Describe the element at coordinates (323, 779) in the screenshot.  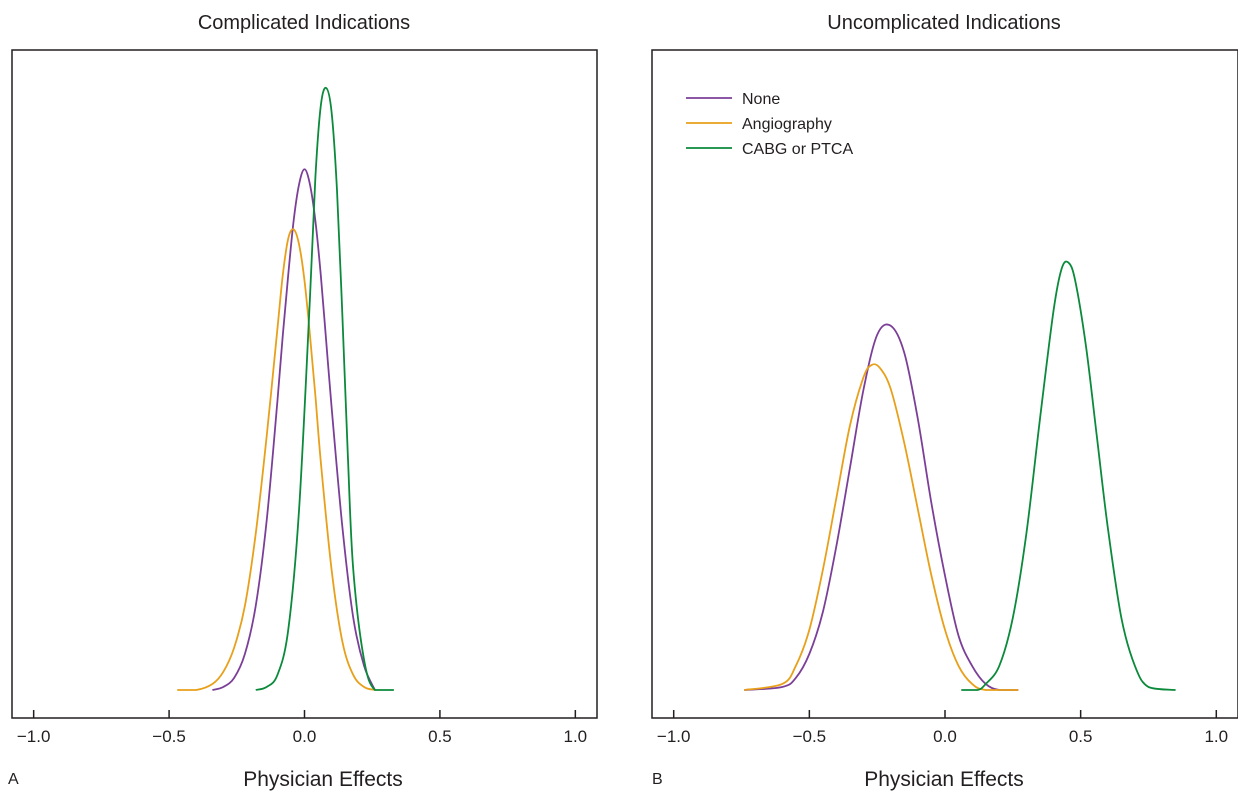
I see `panel-a-x-axis-label: Physician Effects` at that location.